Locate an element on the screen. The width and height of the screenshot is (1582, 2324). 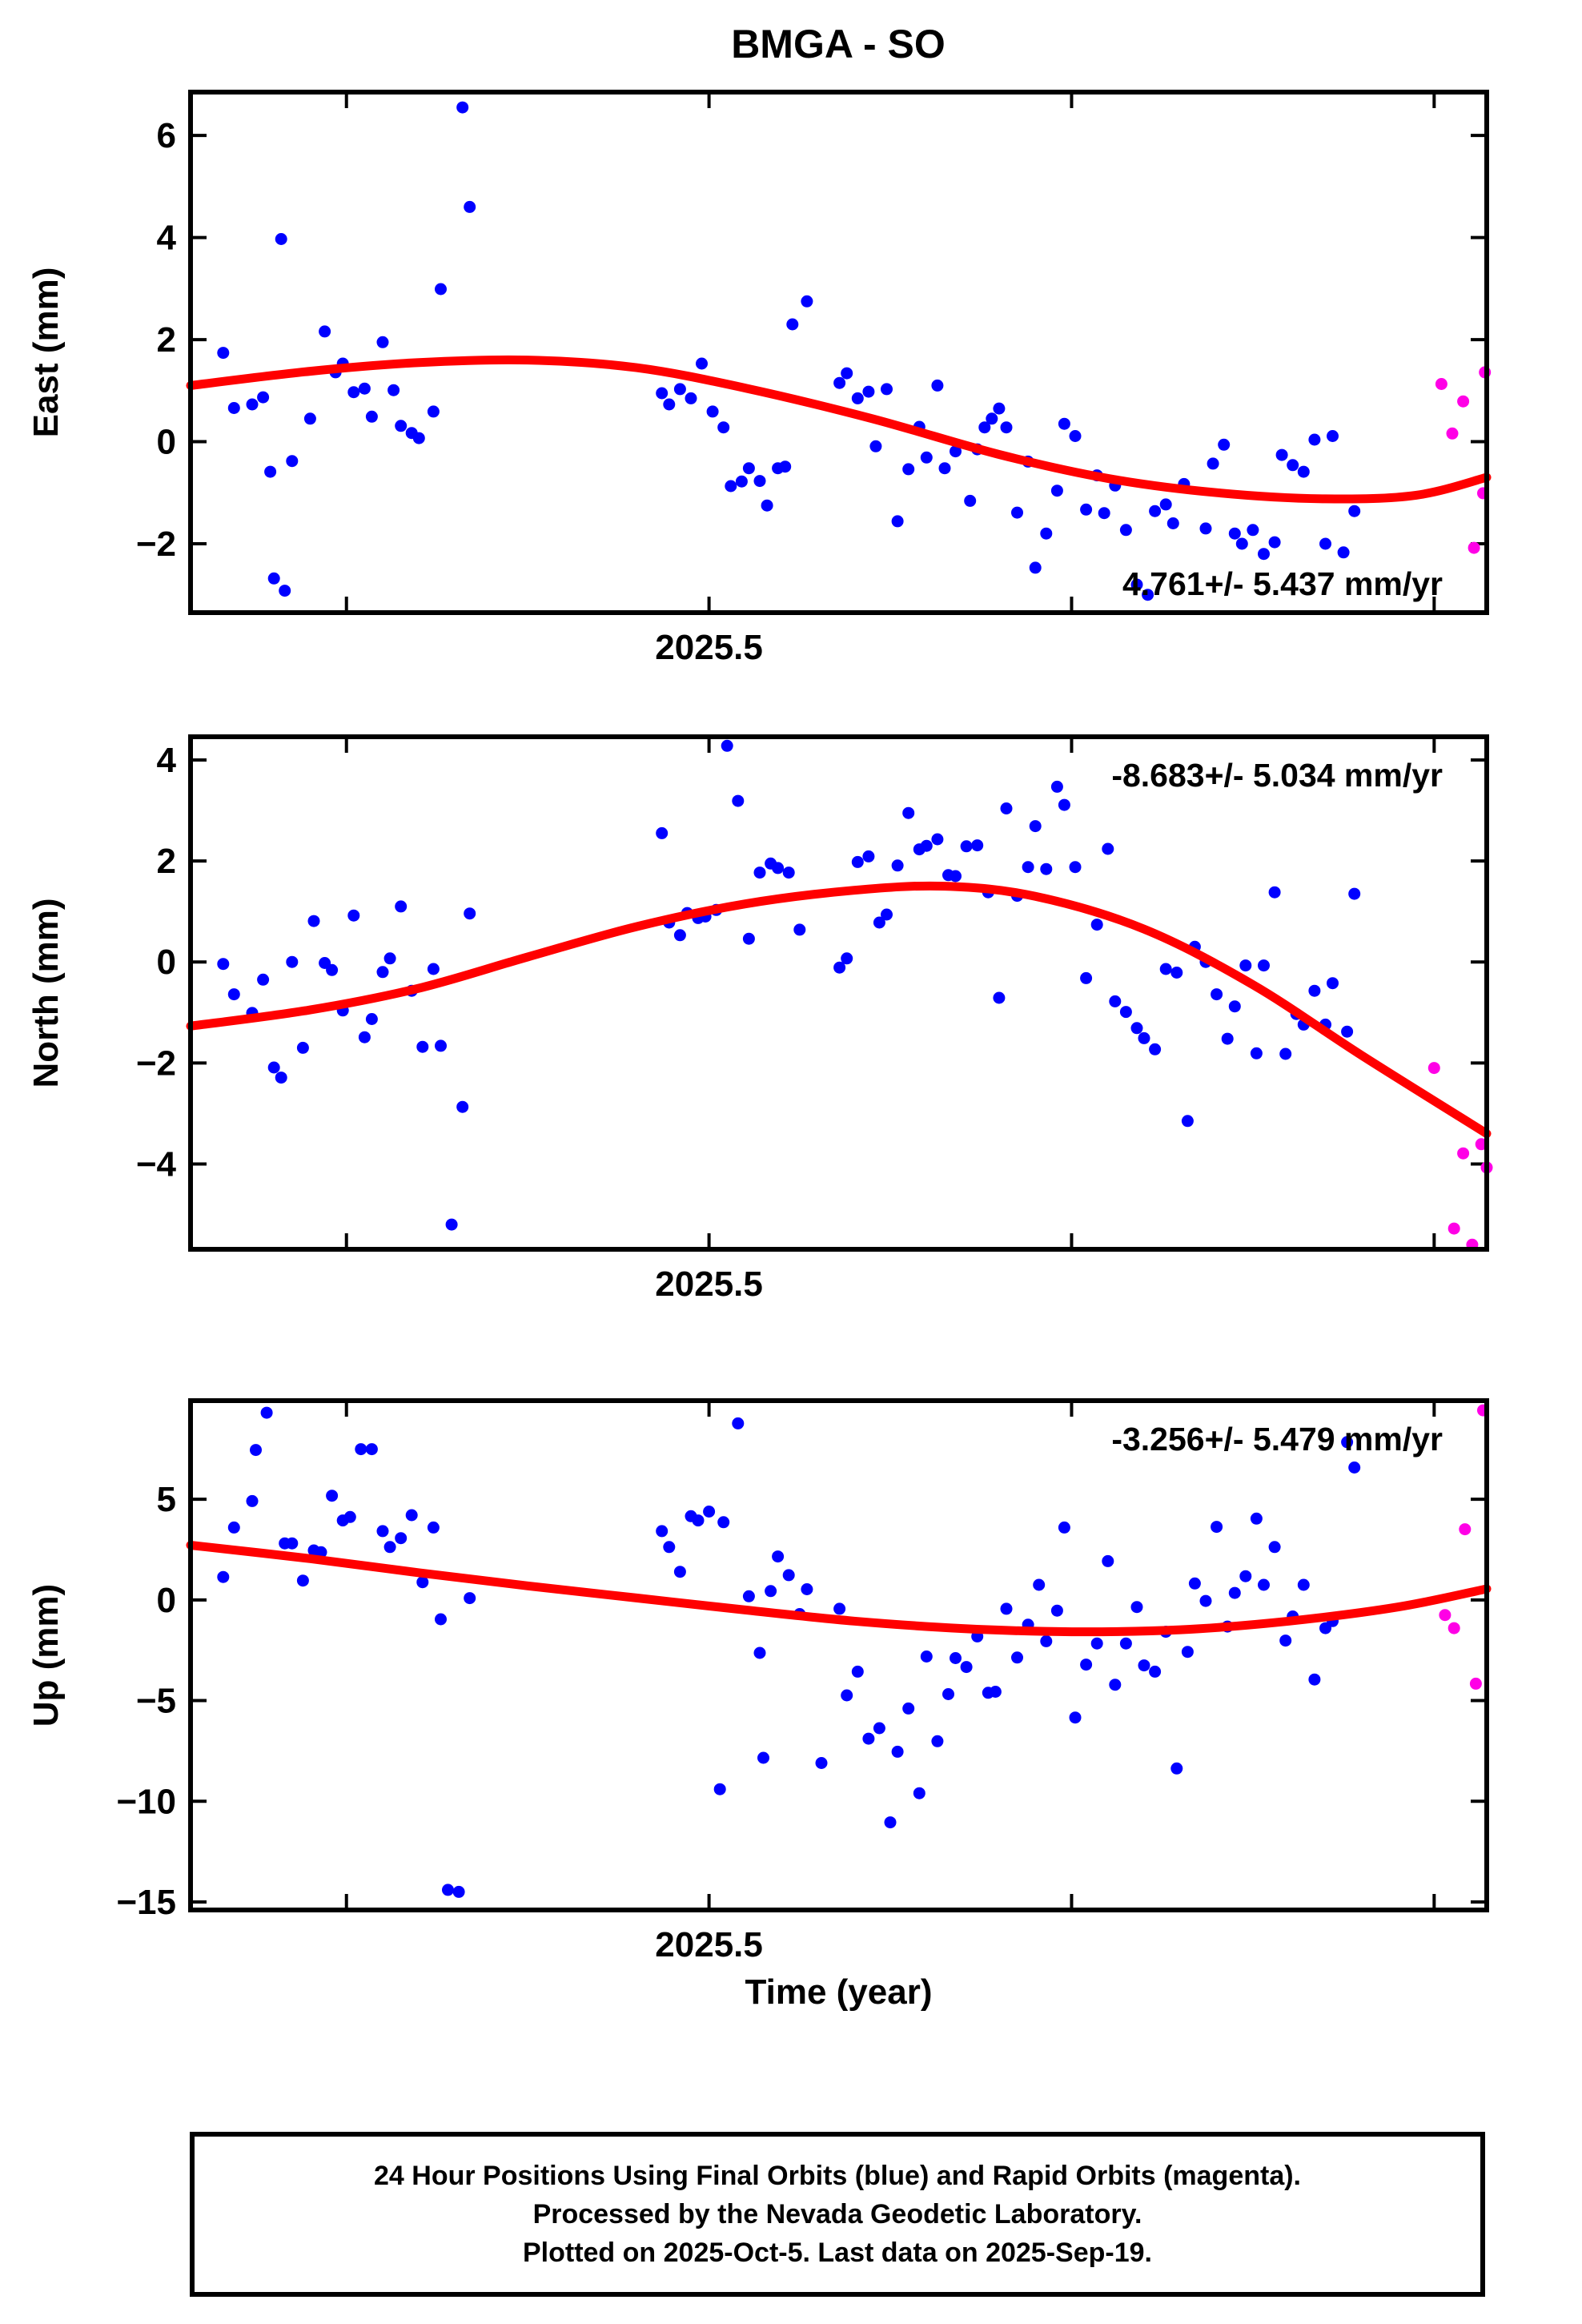
trend-line is located at coordinates (839, 1010).